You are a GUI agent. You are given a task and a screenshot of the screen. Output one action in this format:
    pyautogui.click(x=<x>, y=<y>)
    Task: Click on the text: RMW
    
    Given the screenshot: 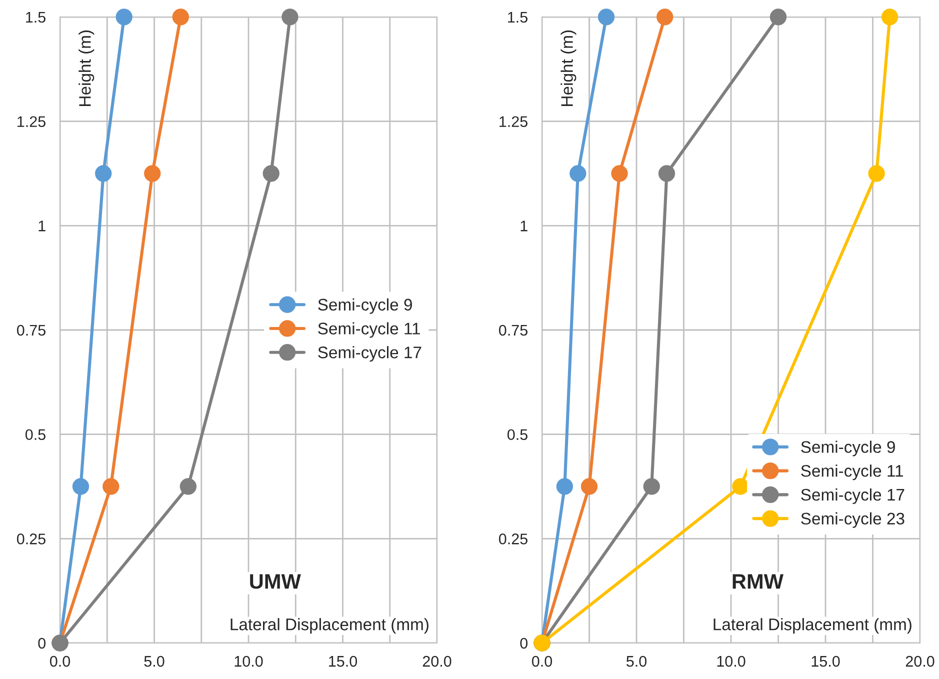 What is the action you would take?
    pyautogui.click(x=758, y=581)
    